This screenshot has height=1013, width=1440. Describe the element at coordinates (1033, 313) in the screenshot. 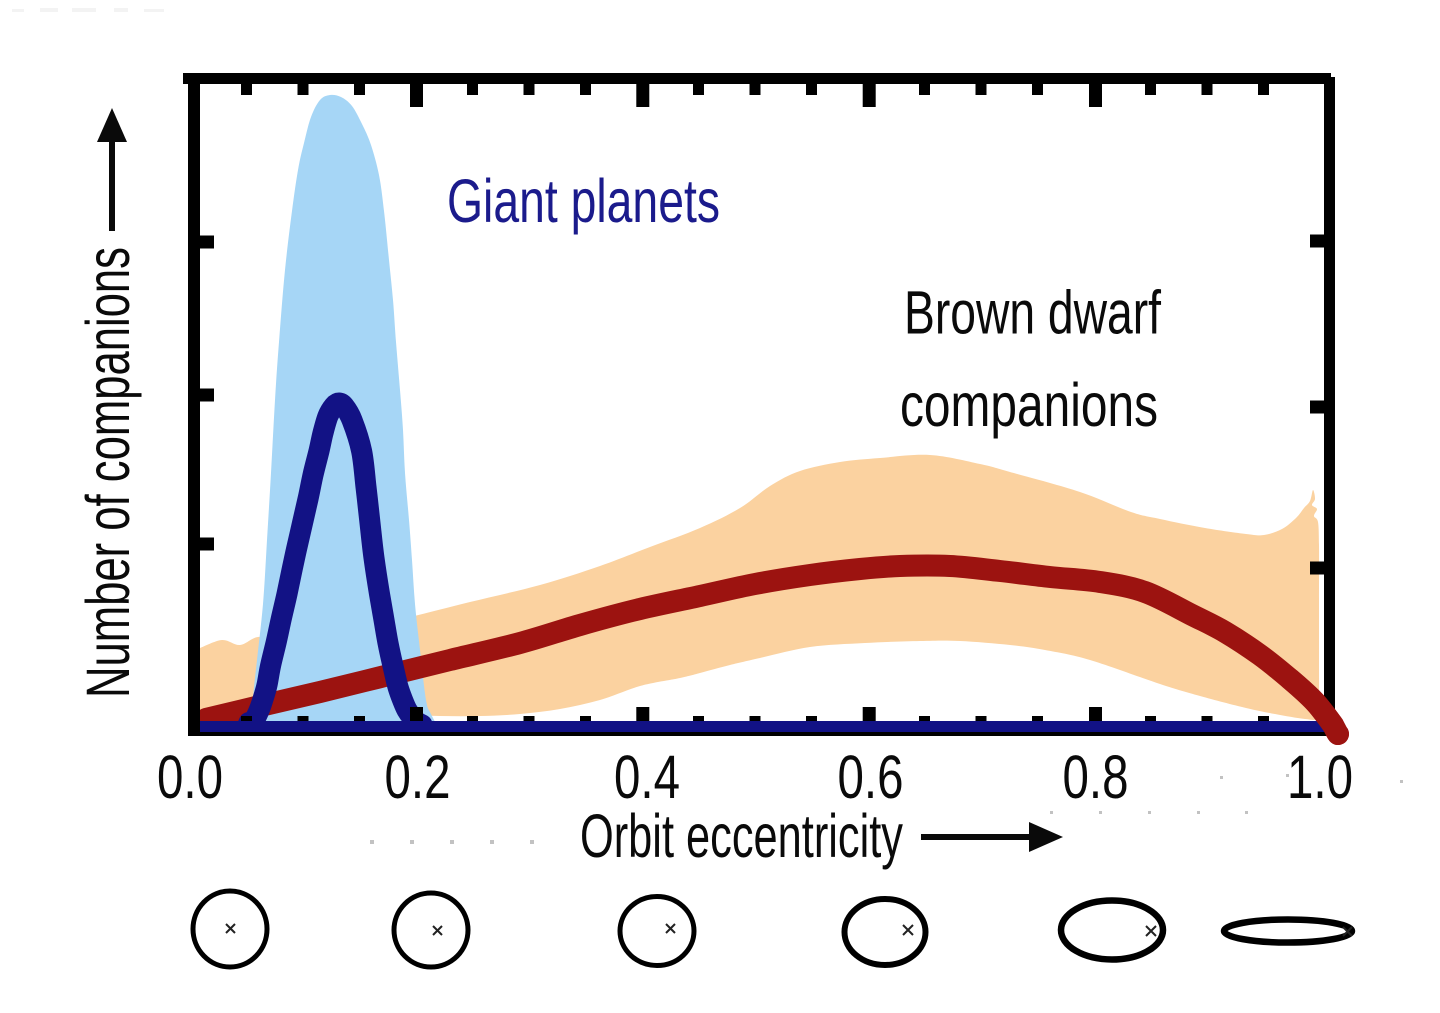

I see `svg-text: Brown dwarf` at that location.